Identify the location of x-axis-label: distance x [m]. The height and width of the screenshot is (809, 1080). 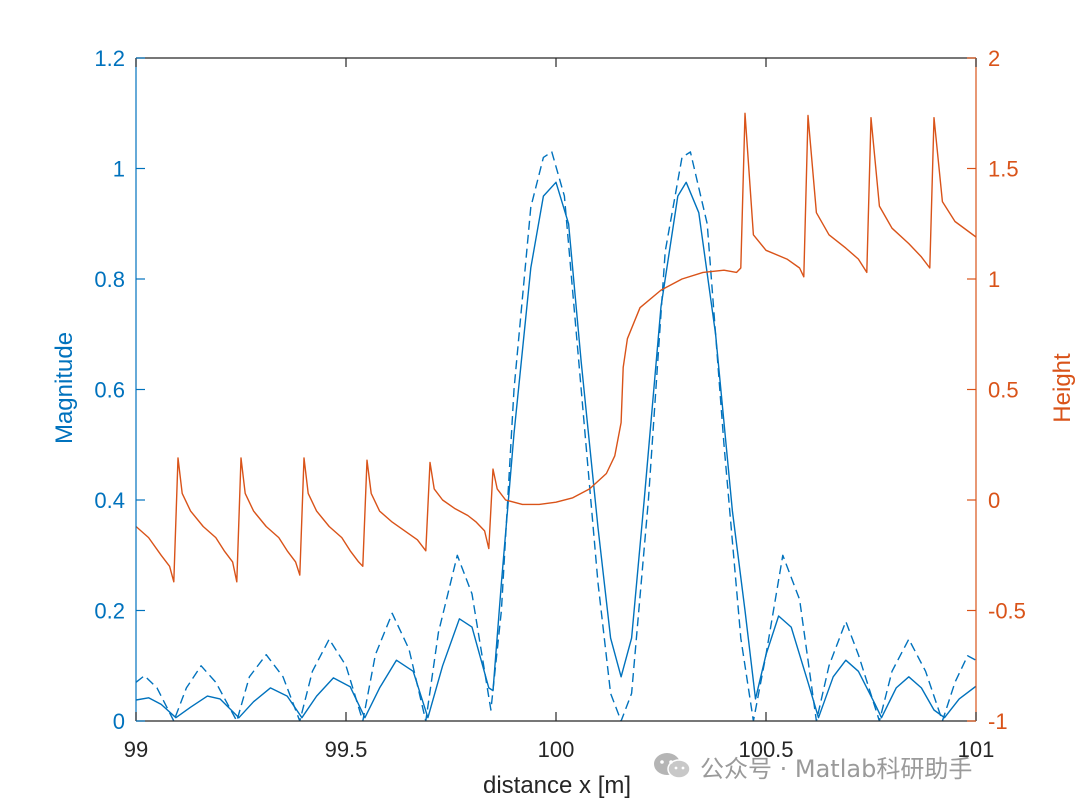
(557, 785).